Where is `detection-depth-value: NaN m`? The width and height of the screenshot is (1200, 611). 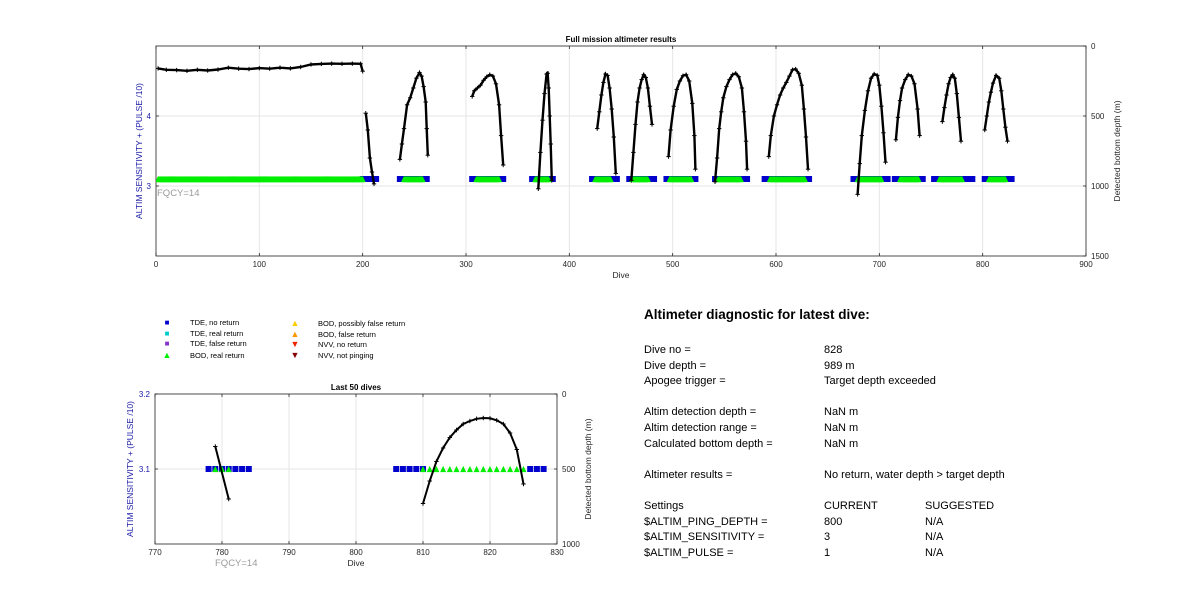 detection-depth-value: NaN m is located at coordinates (841, 412).